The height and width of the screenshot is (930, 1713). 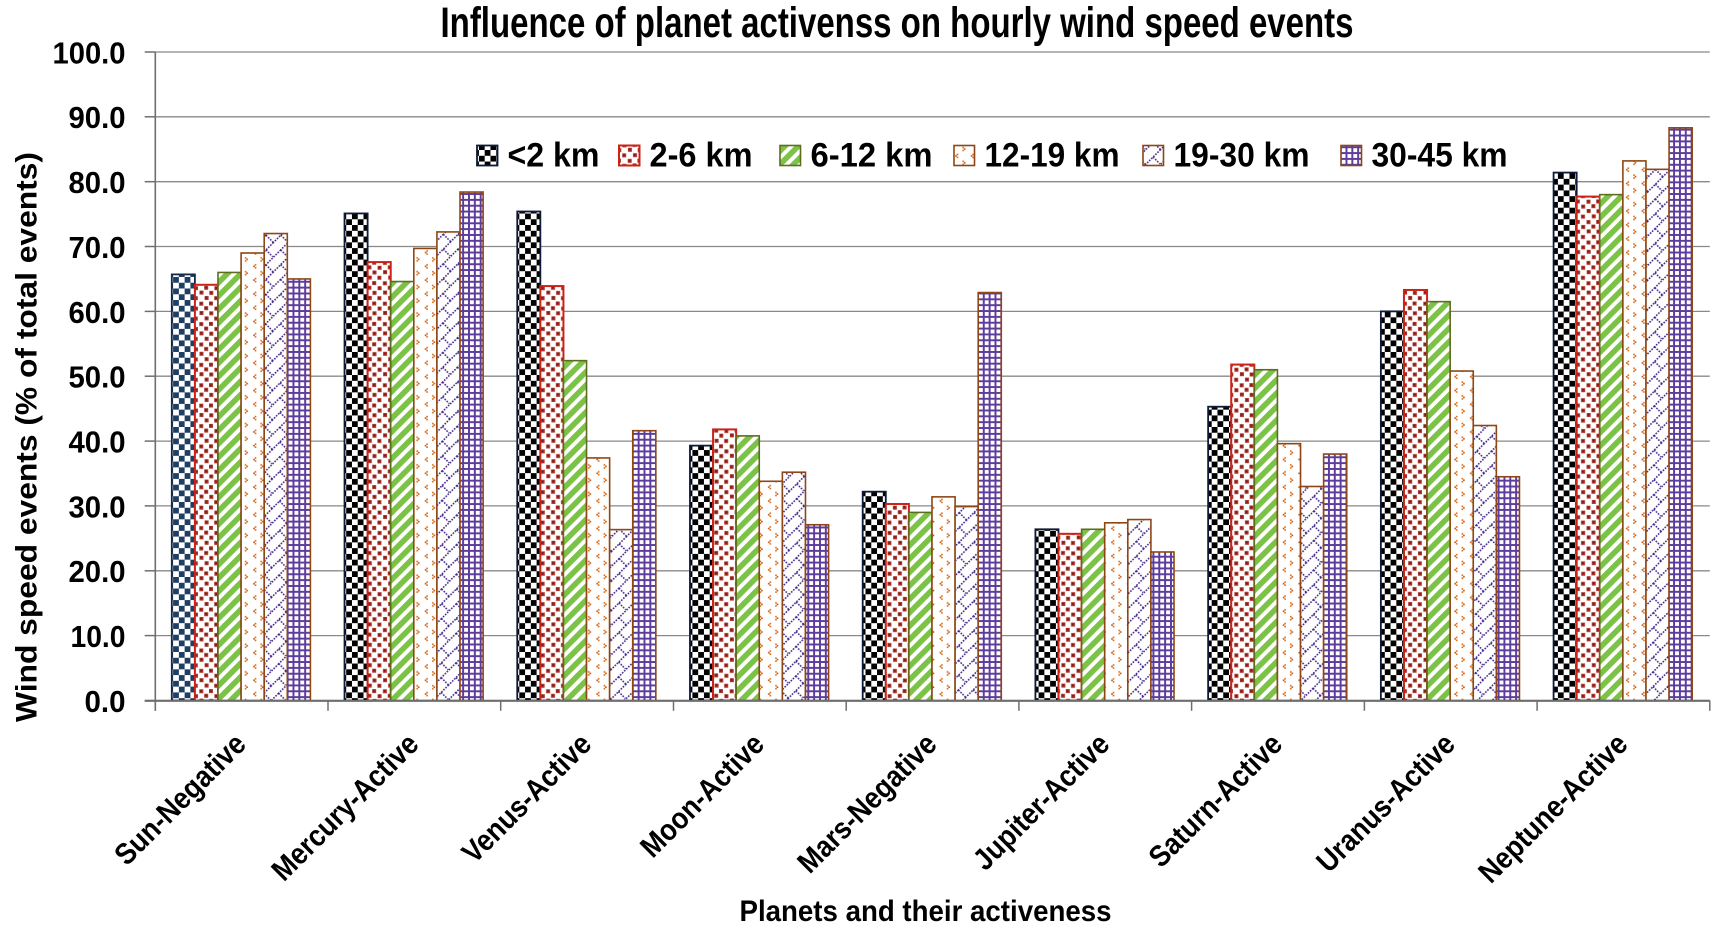 I want to click on svg-text: 10.0, so click(x=98, y=636).